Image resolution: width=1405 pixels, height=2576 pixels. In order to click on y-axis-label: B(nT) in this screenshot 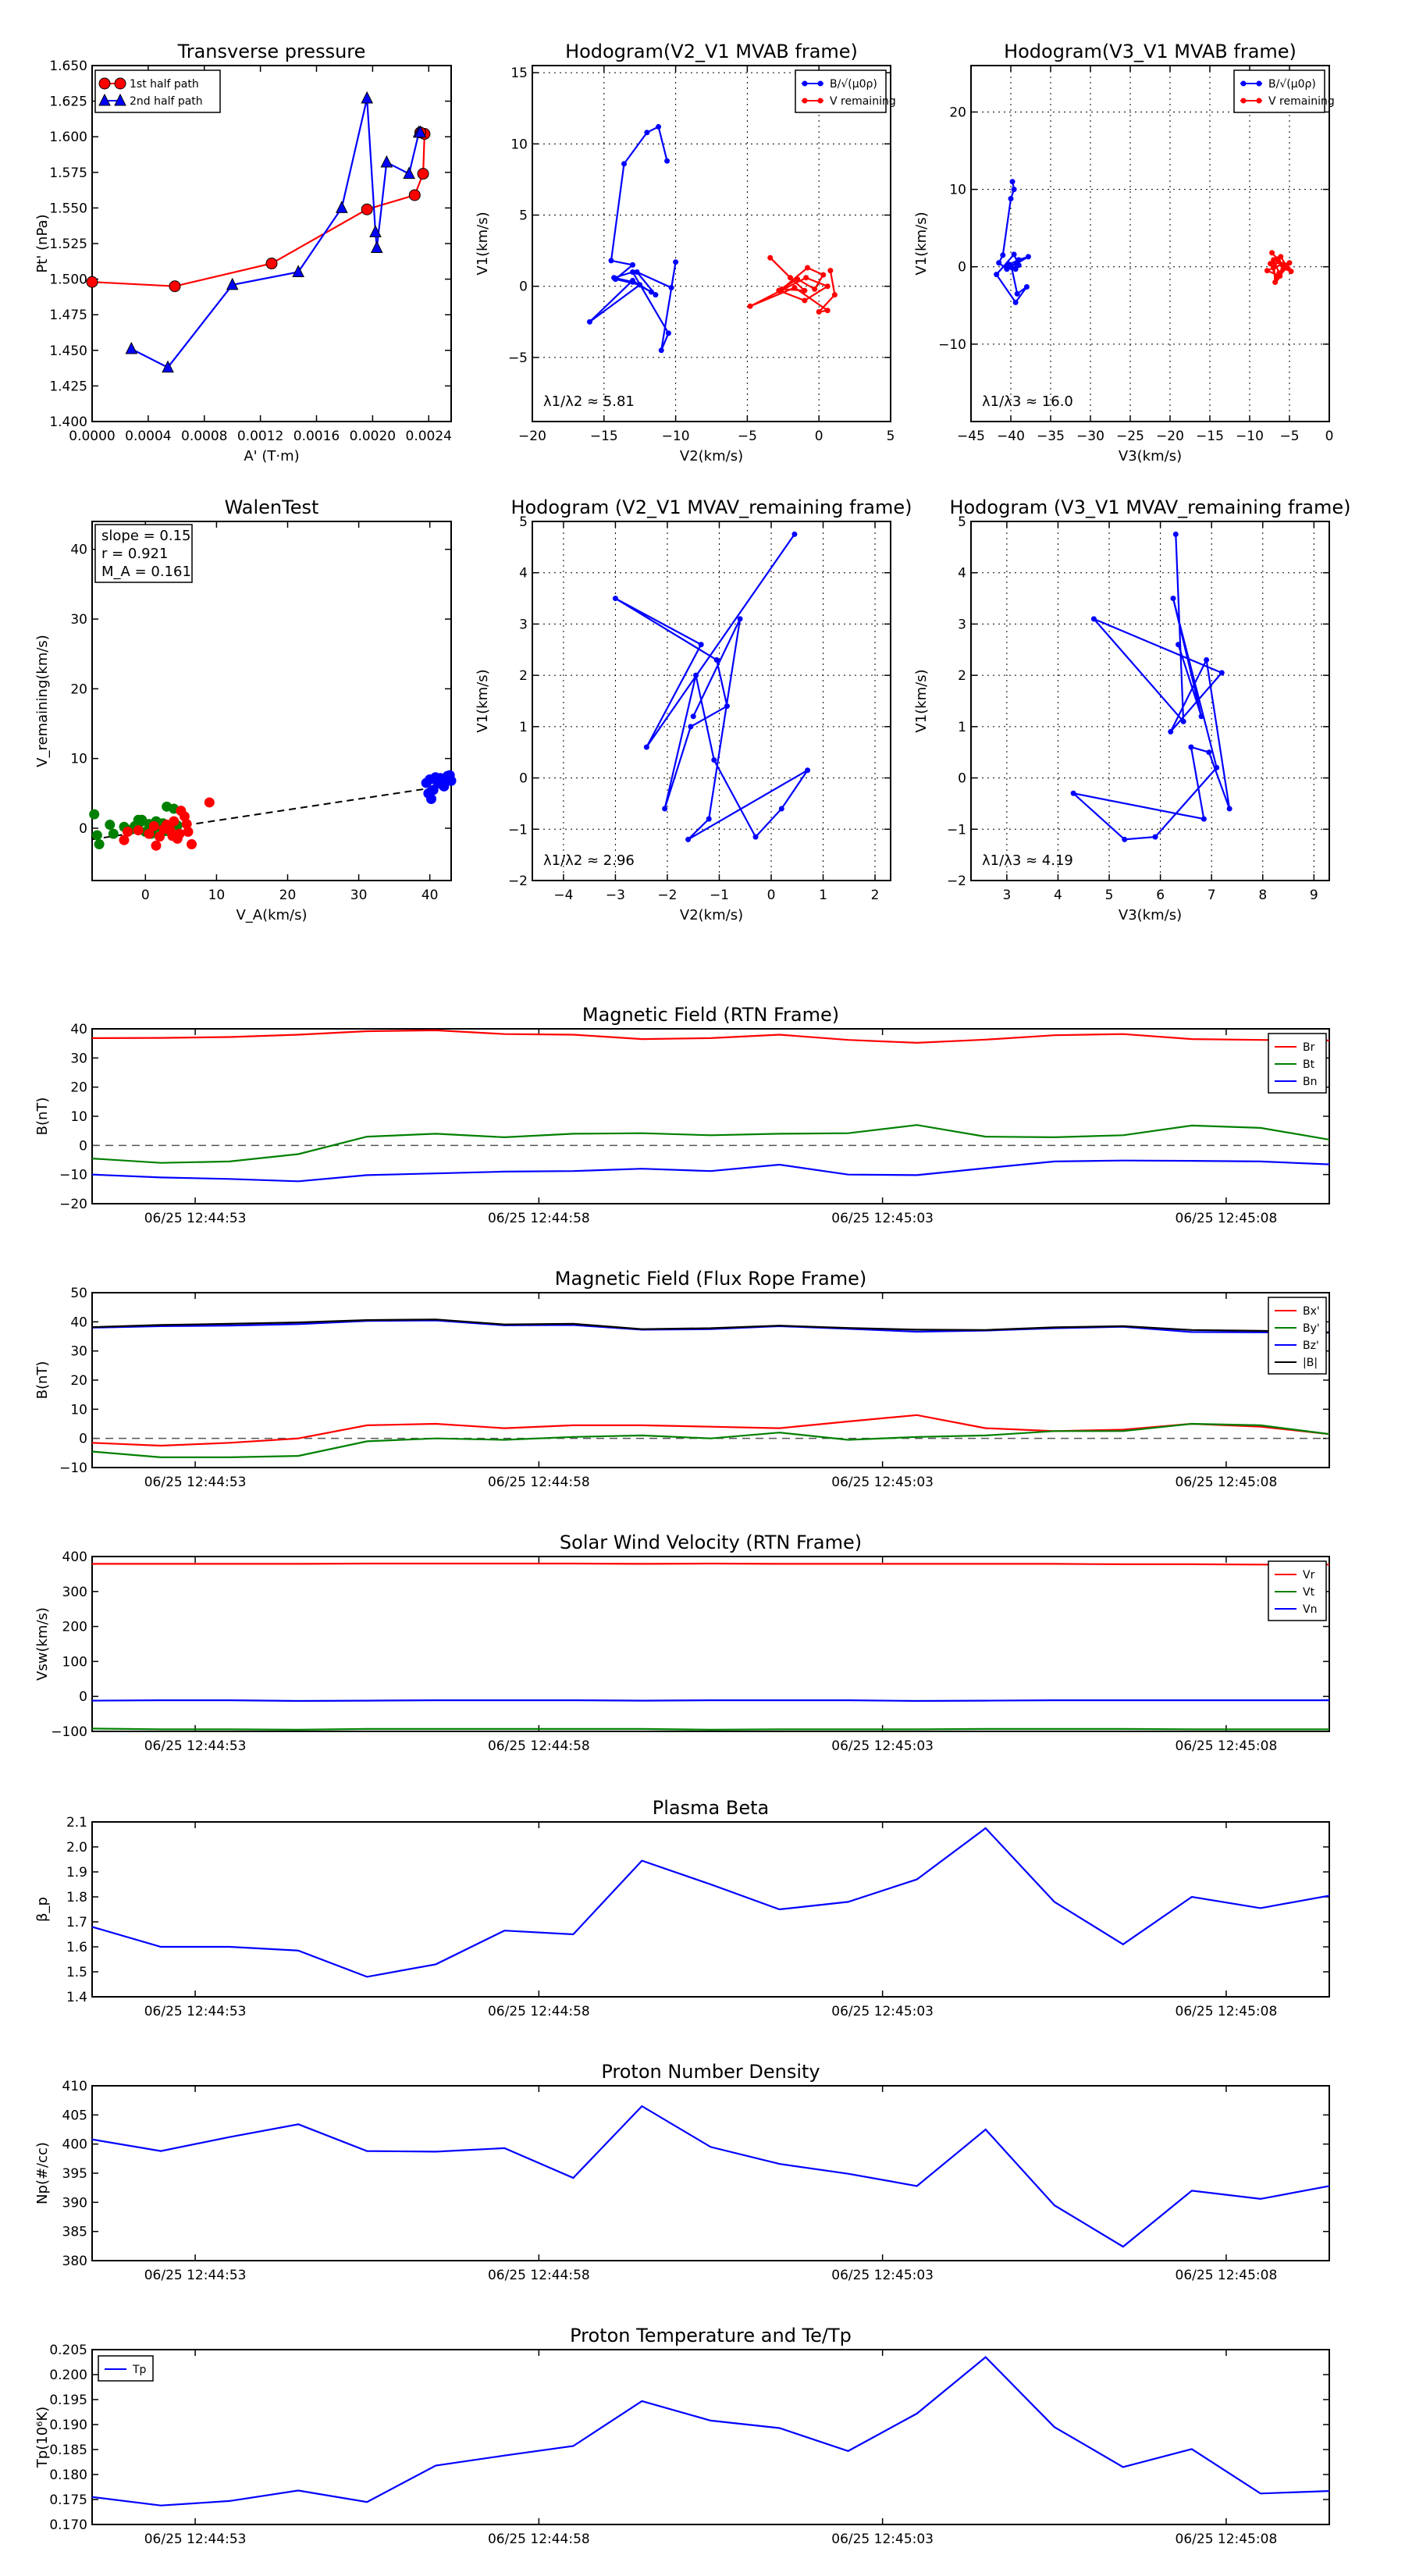, I will do `click(43, 1117)`.